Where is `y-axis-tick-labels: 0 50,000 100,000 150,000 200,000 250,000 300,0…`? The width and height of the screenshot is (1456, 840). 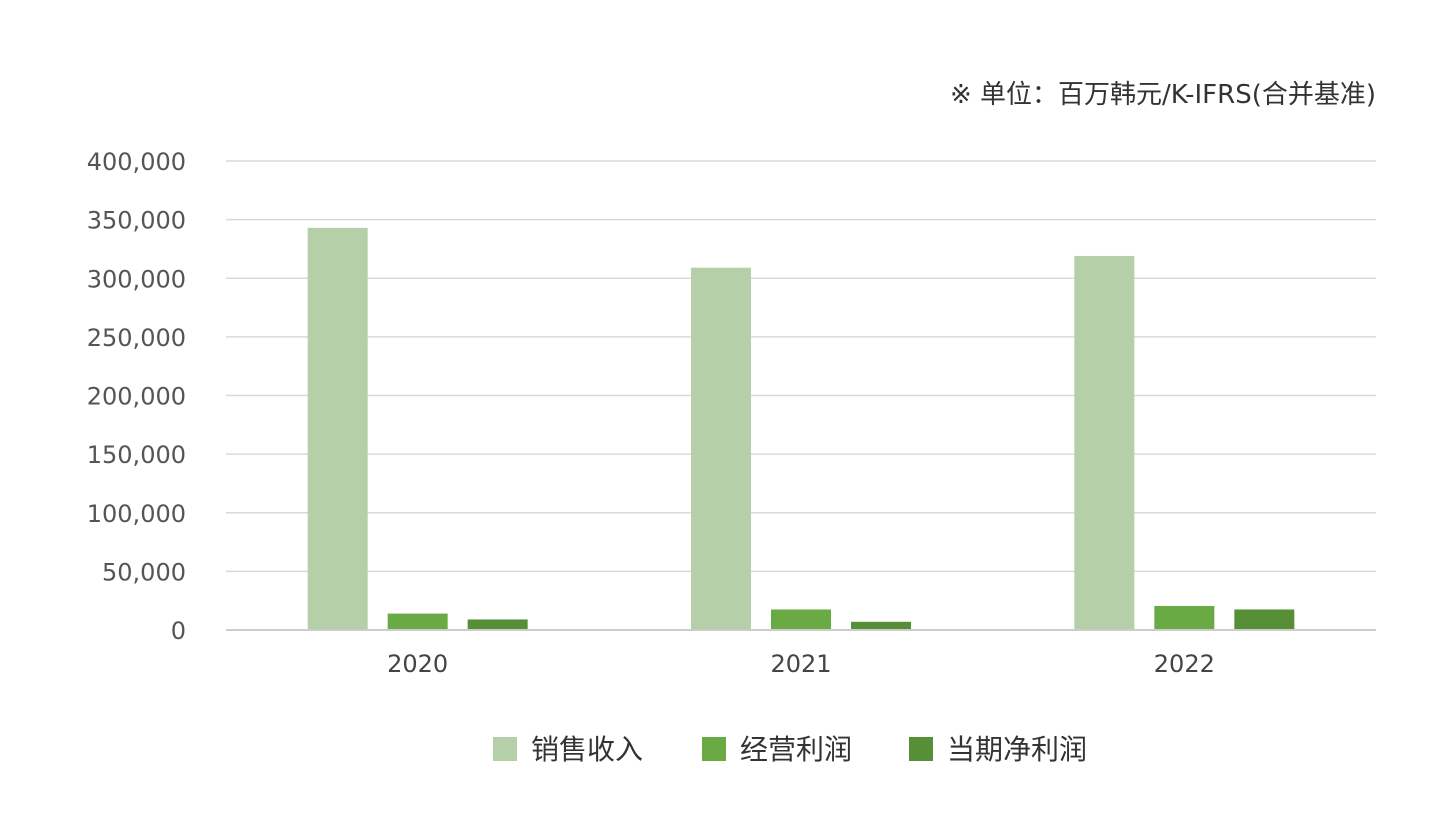
y-axis-tick-labels: 0 50,000 100,000 150,000 200,000 250,000 300,0… is located at coordinates (136, 396).